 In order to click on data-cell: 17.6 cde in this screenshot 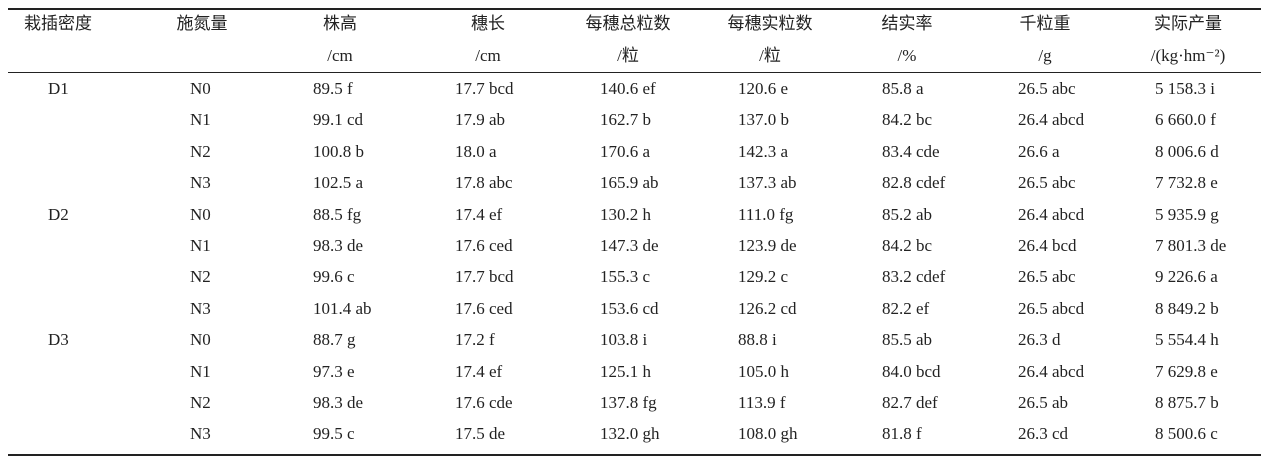, I will do `click(484, 402)`.